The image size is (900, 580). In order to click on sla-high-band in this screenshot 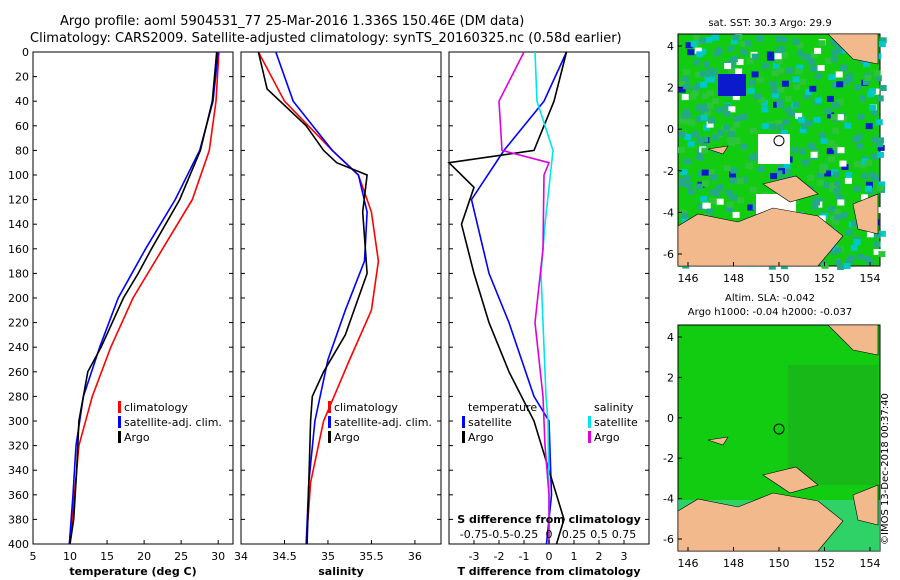, I will do `click(833, 425)`.